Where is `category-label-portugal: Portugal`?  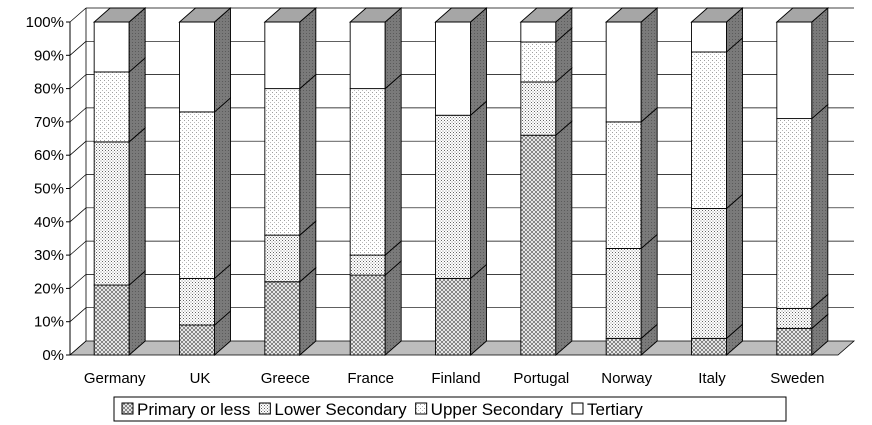 category-label-portugal: Portugal is located at coordinates (541, 378).